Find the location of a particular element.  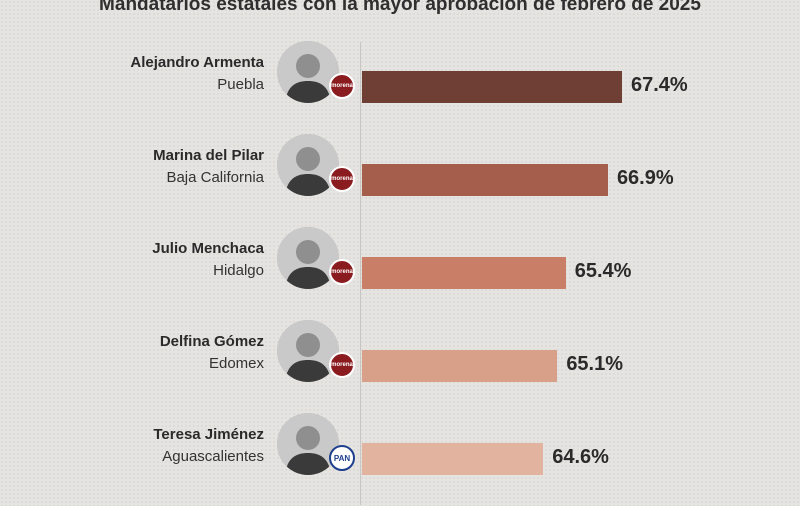

value-label: 64.6% is located at coordinates (580, 457).